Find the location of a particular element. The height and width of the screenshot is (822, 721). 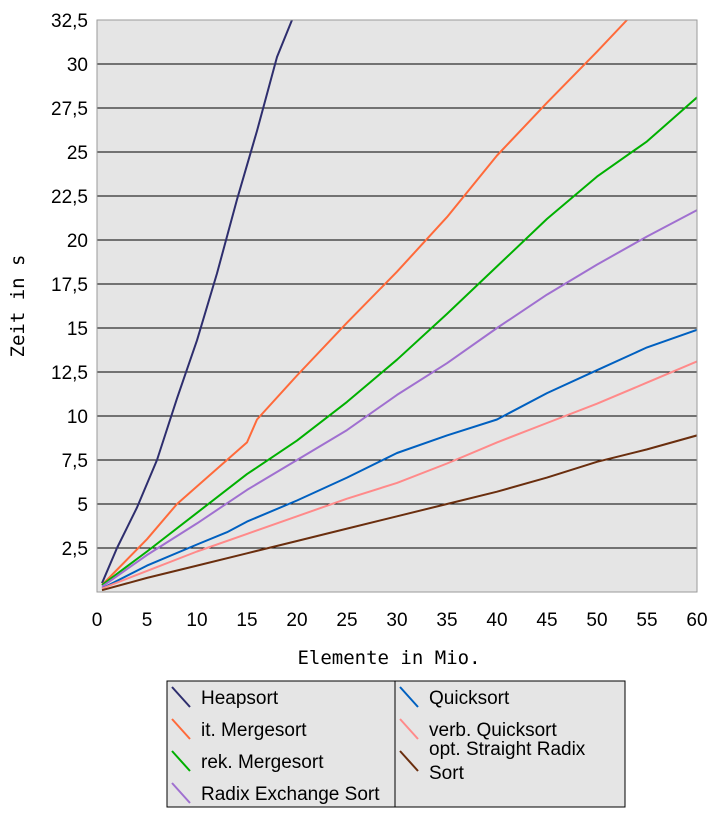

x-tick-label: 45 is located at coordinates (546, 620).